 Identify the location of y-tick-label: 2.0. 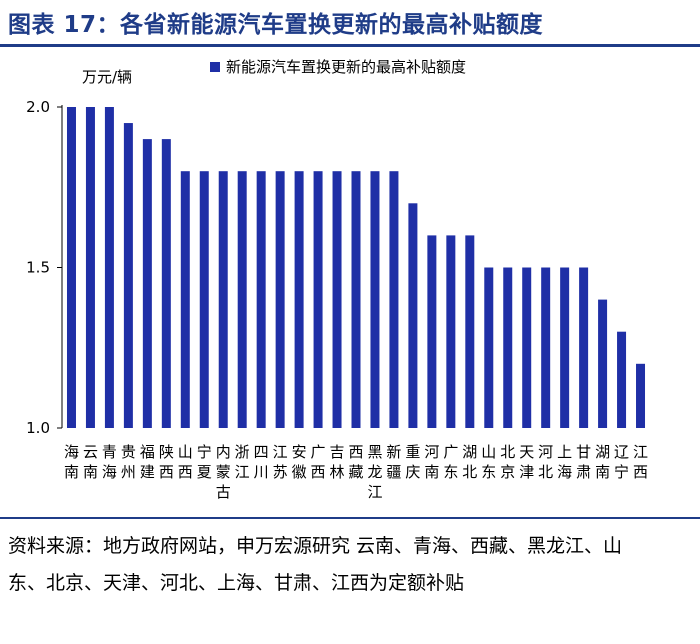
(38, 107).